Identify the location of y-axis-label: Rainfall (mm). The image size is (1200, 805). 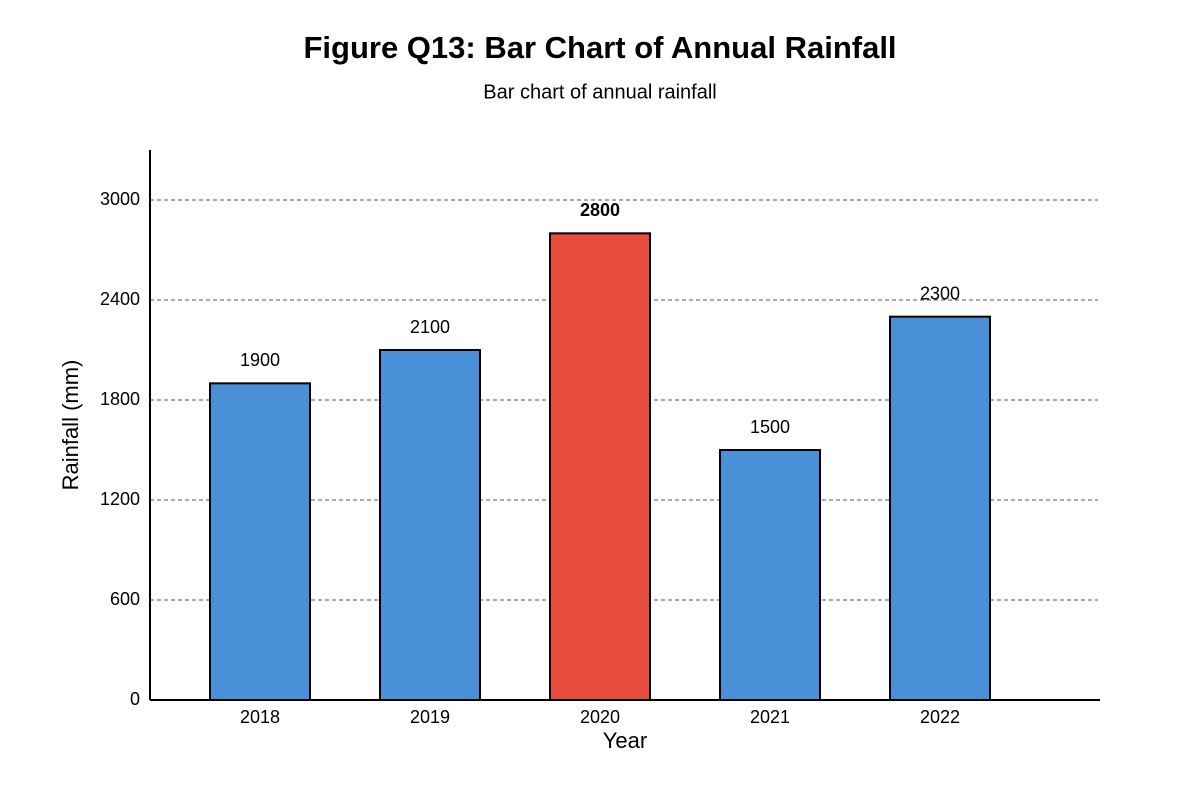
(70, 425).